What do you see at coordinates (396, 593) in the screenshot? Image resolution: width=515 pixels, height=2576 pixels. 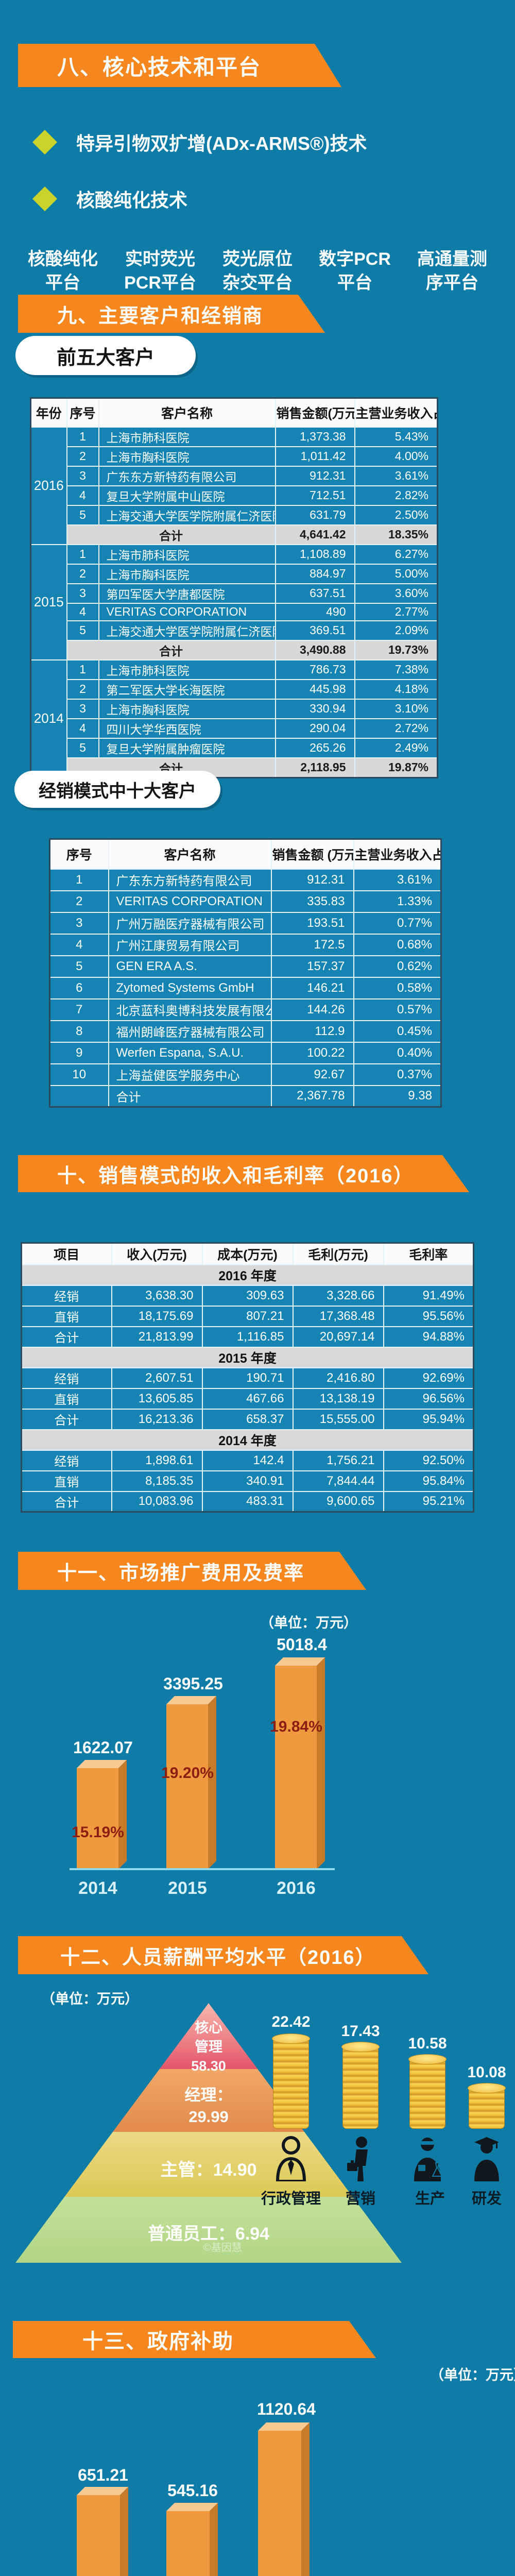 I see `cell: 3.60%` at bounding box center [396, 593].